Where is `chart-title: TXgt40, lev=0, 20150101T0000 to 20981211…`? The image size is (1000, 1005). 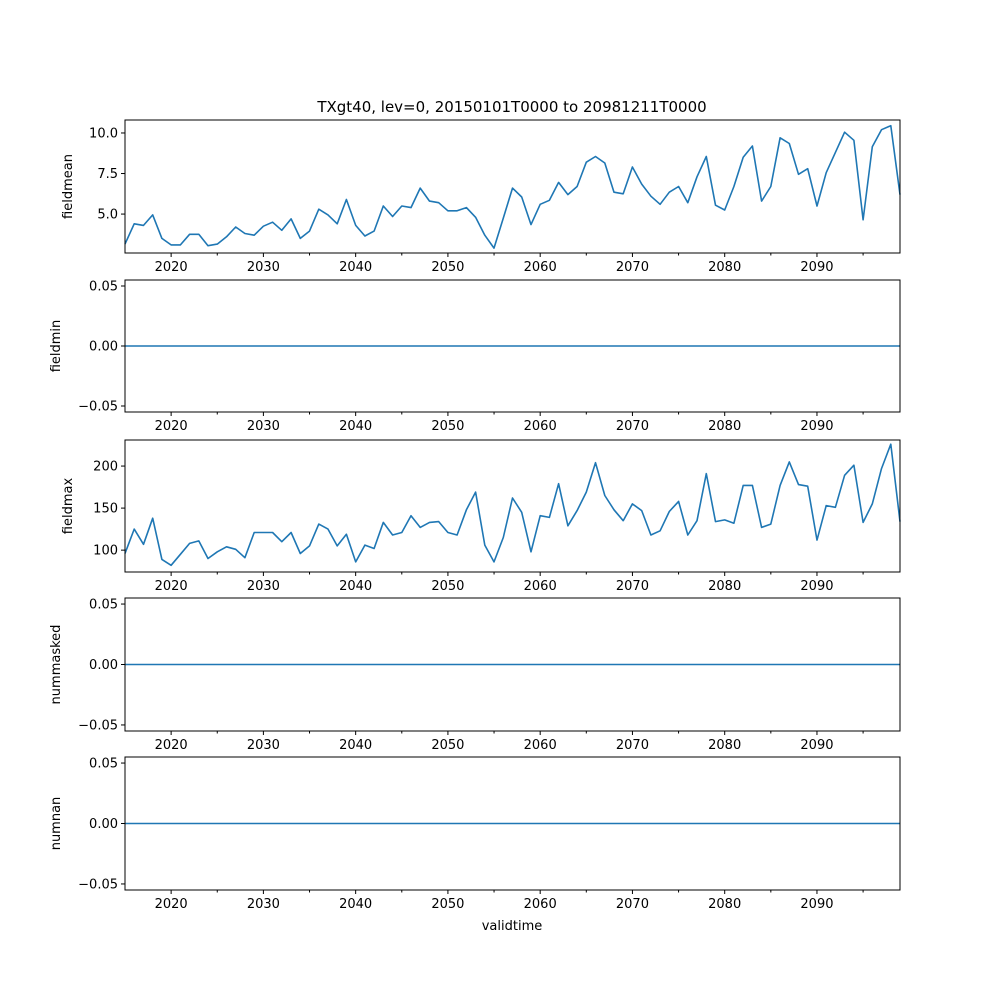
chart-title: TXgt40, lev=0, 20150101T0000 to 20981211… is located at coordinates (511, 107).